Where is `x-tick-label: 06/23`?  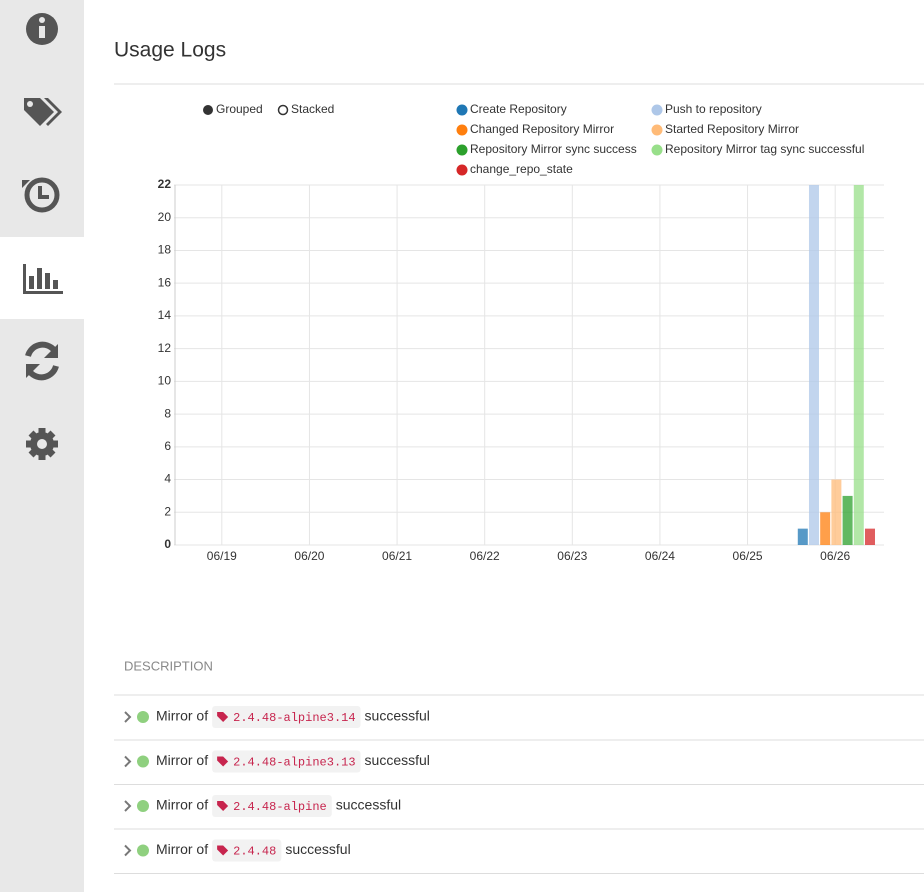
x-tick-label: 06/23 is located at coordinates (572, 556).